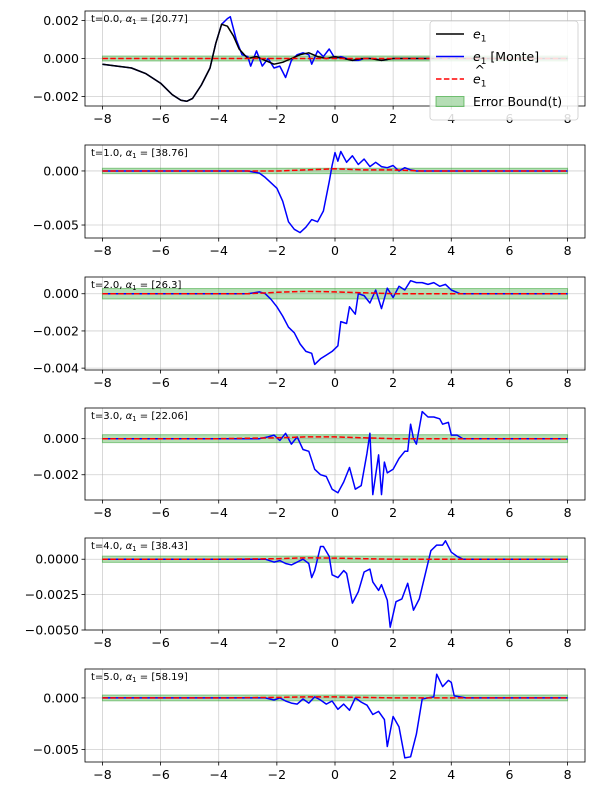 This screenshot has height=800, width=600. Describe the element at coordinates (61, 20) in the screenshot. I see `y-tick-label: 0.002` at that location.